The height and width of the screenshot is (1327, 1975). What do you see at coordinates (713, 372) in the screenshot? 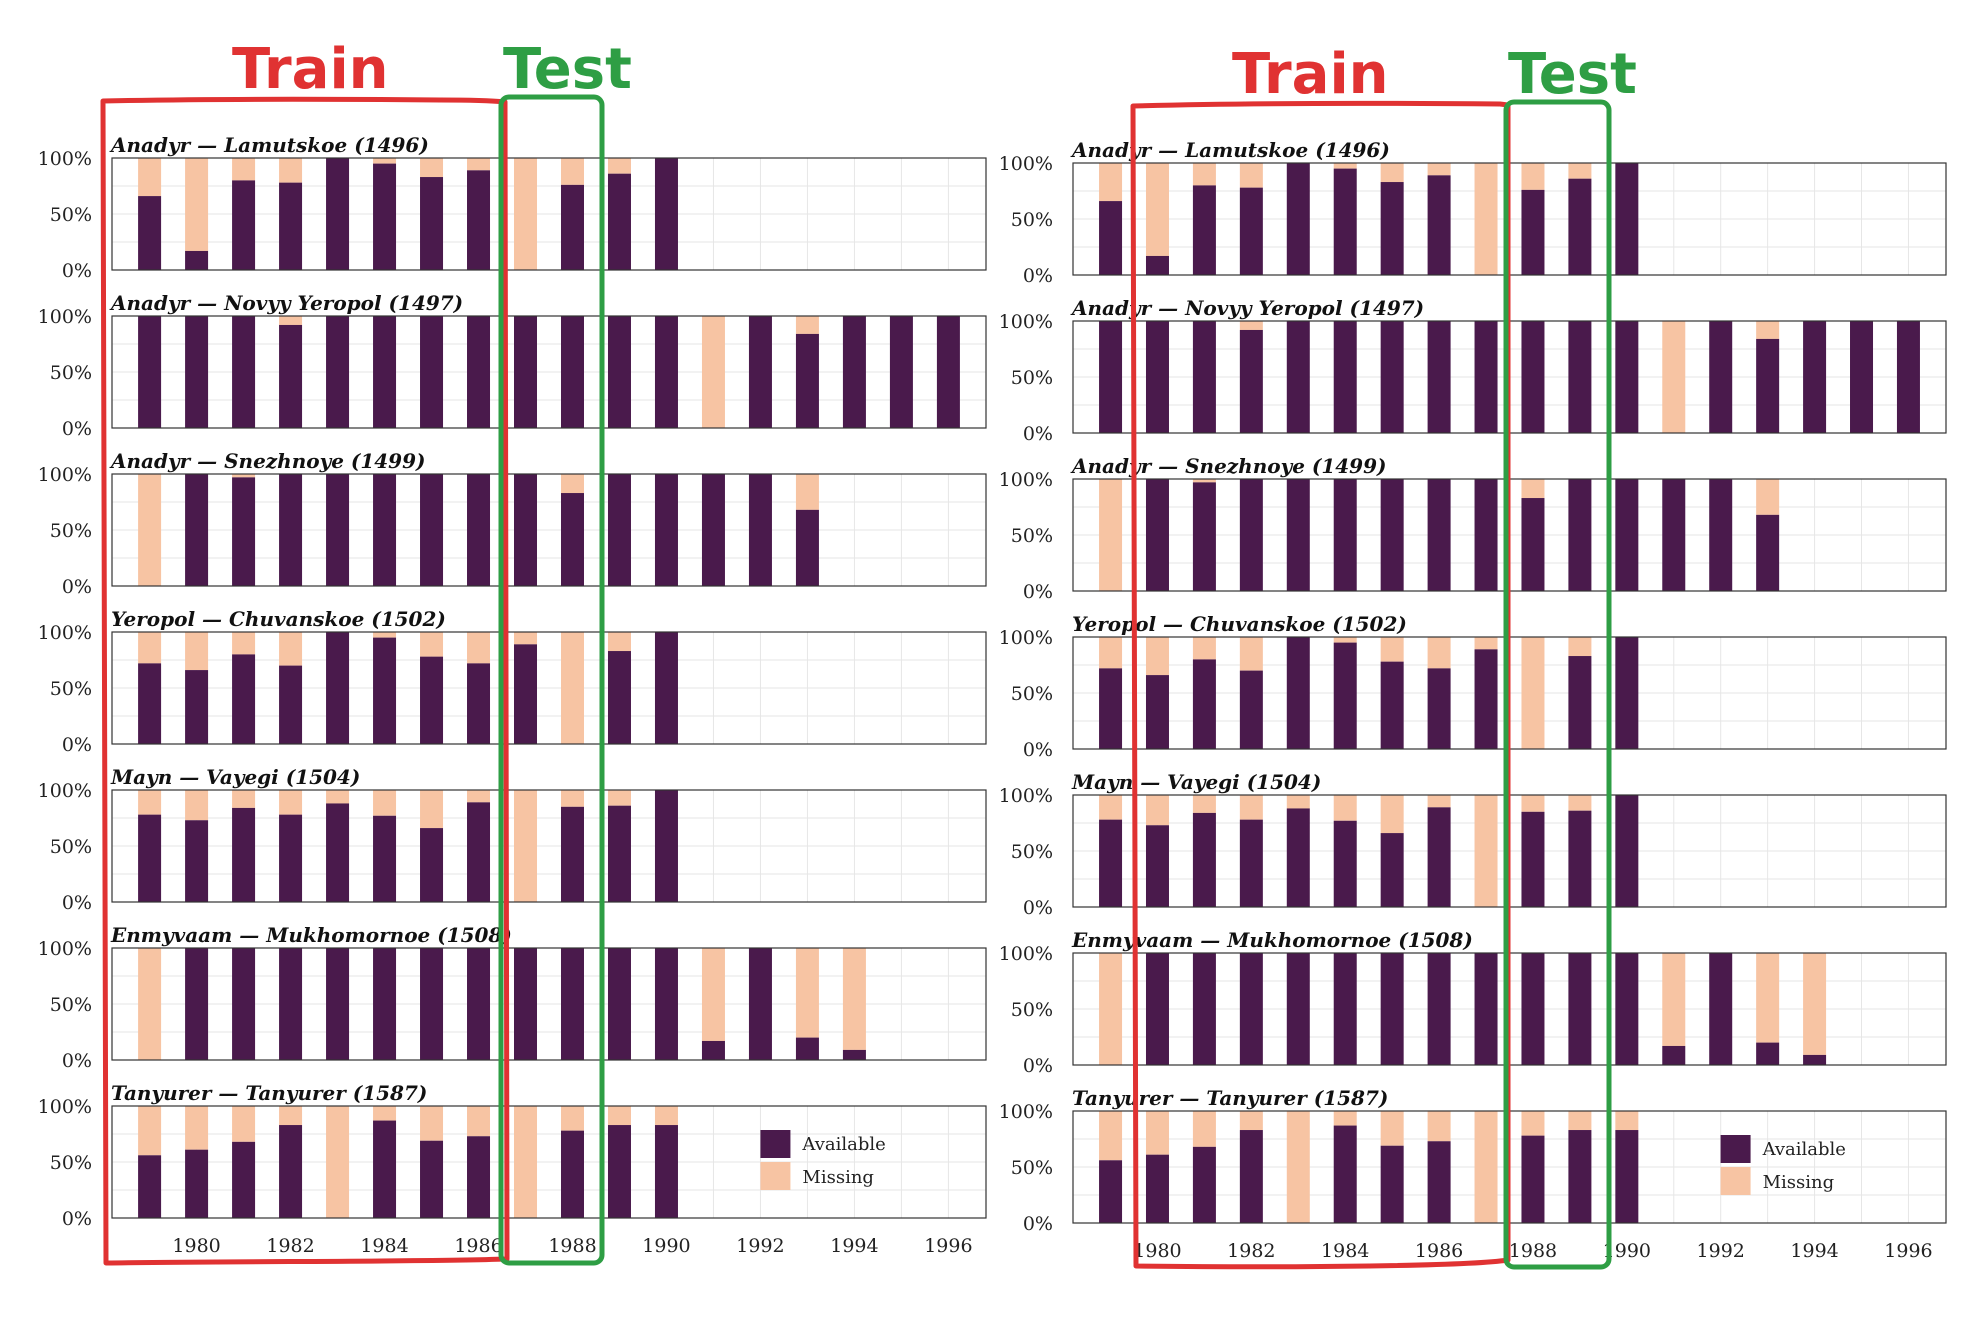
I see `bar-missing-1991` at bounding box center [713, 372].